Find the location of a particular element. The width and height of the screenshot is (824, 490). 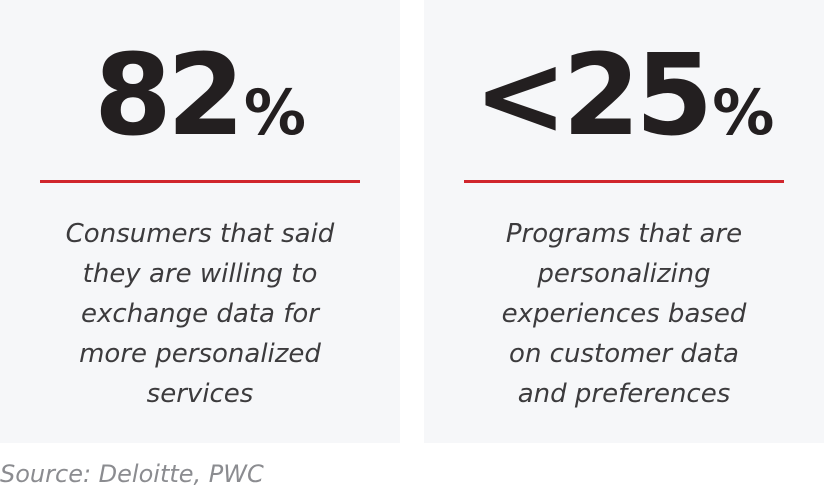

description-line: and preferences is located at coordinates (624, 394).